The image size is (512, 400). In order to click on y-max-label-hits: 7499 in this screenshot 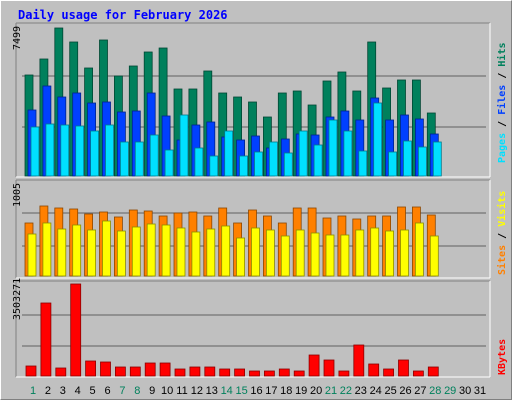, I will do `click(17, 38)`.